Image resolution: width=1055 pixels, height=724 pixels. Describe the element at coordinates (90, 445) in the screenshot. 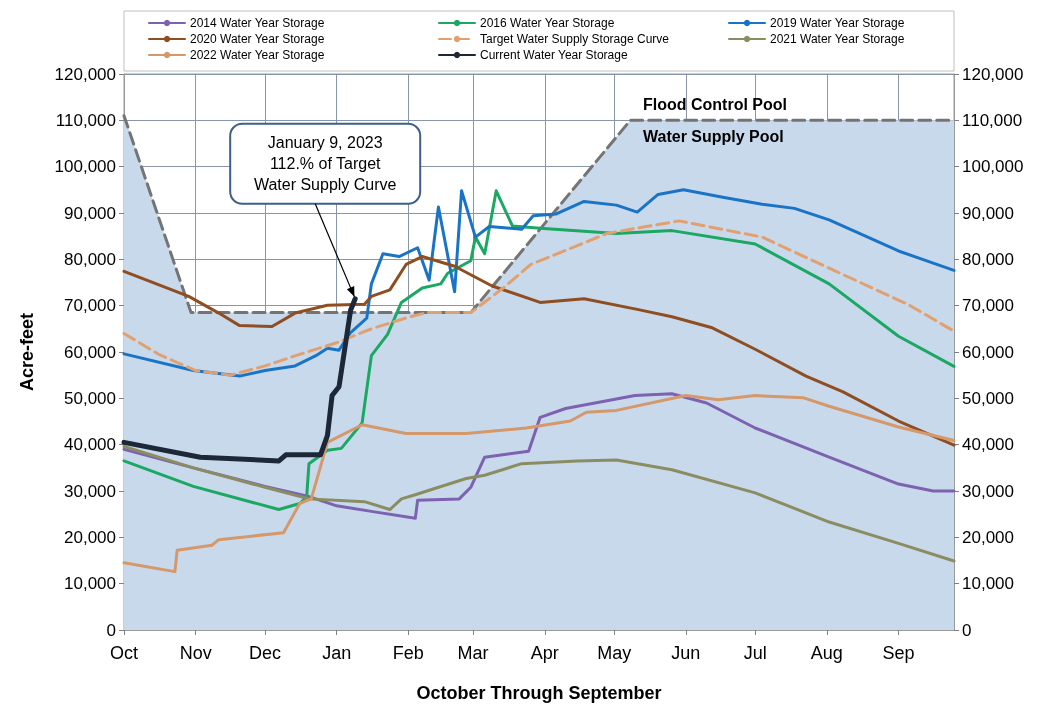

I see `y-tick-label: 40,000` at that location.